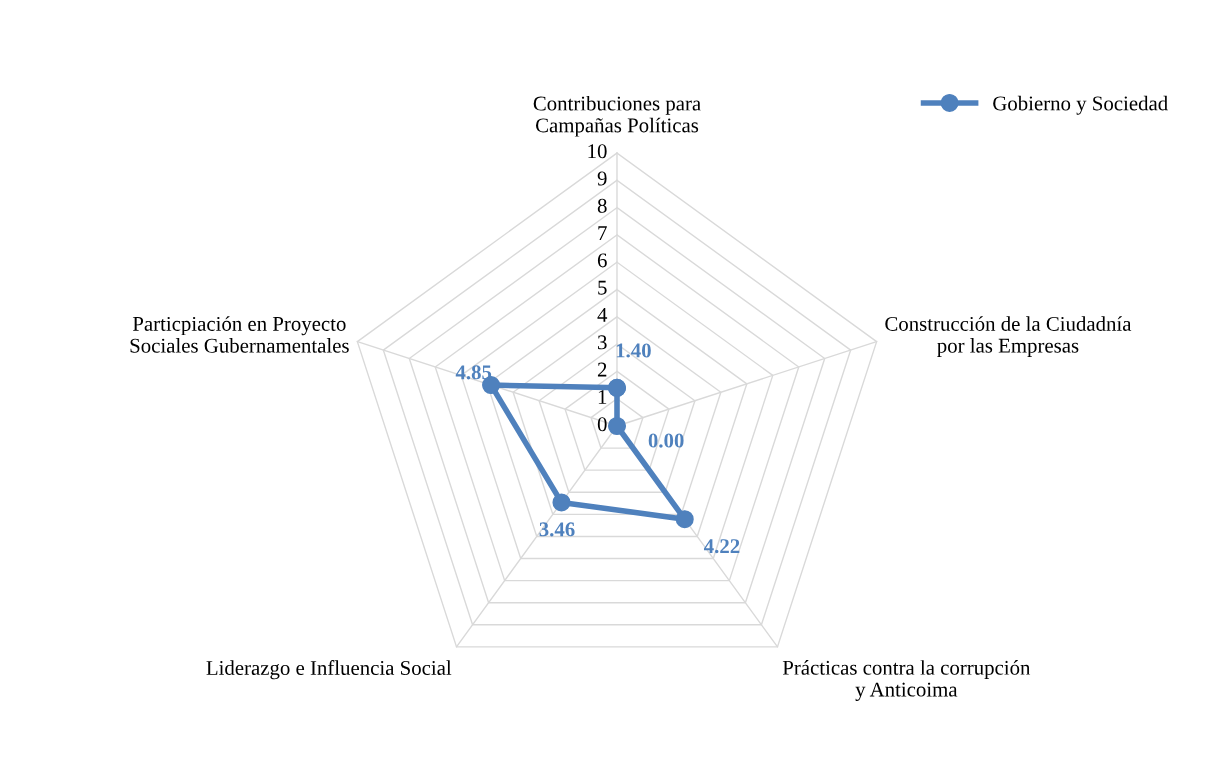 Image resolution: width=1205 pixels, height=769 pixels. I want to click on y-tick-label: 9, so click(602, 178).